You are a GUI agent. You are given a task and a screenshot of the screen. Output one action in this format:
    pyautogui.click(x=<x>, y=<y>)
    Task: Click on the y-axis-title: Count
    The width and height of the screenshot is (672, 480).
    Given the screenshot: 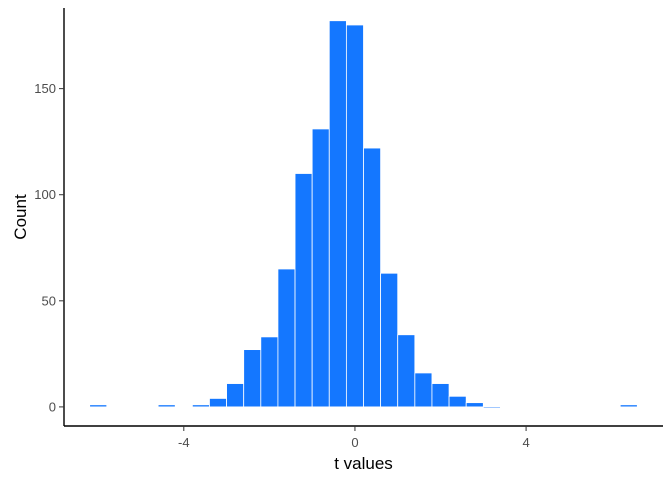 What is the action you would take?
    pyautogui.click(x=20, y=217)
    